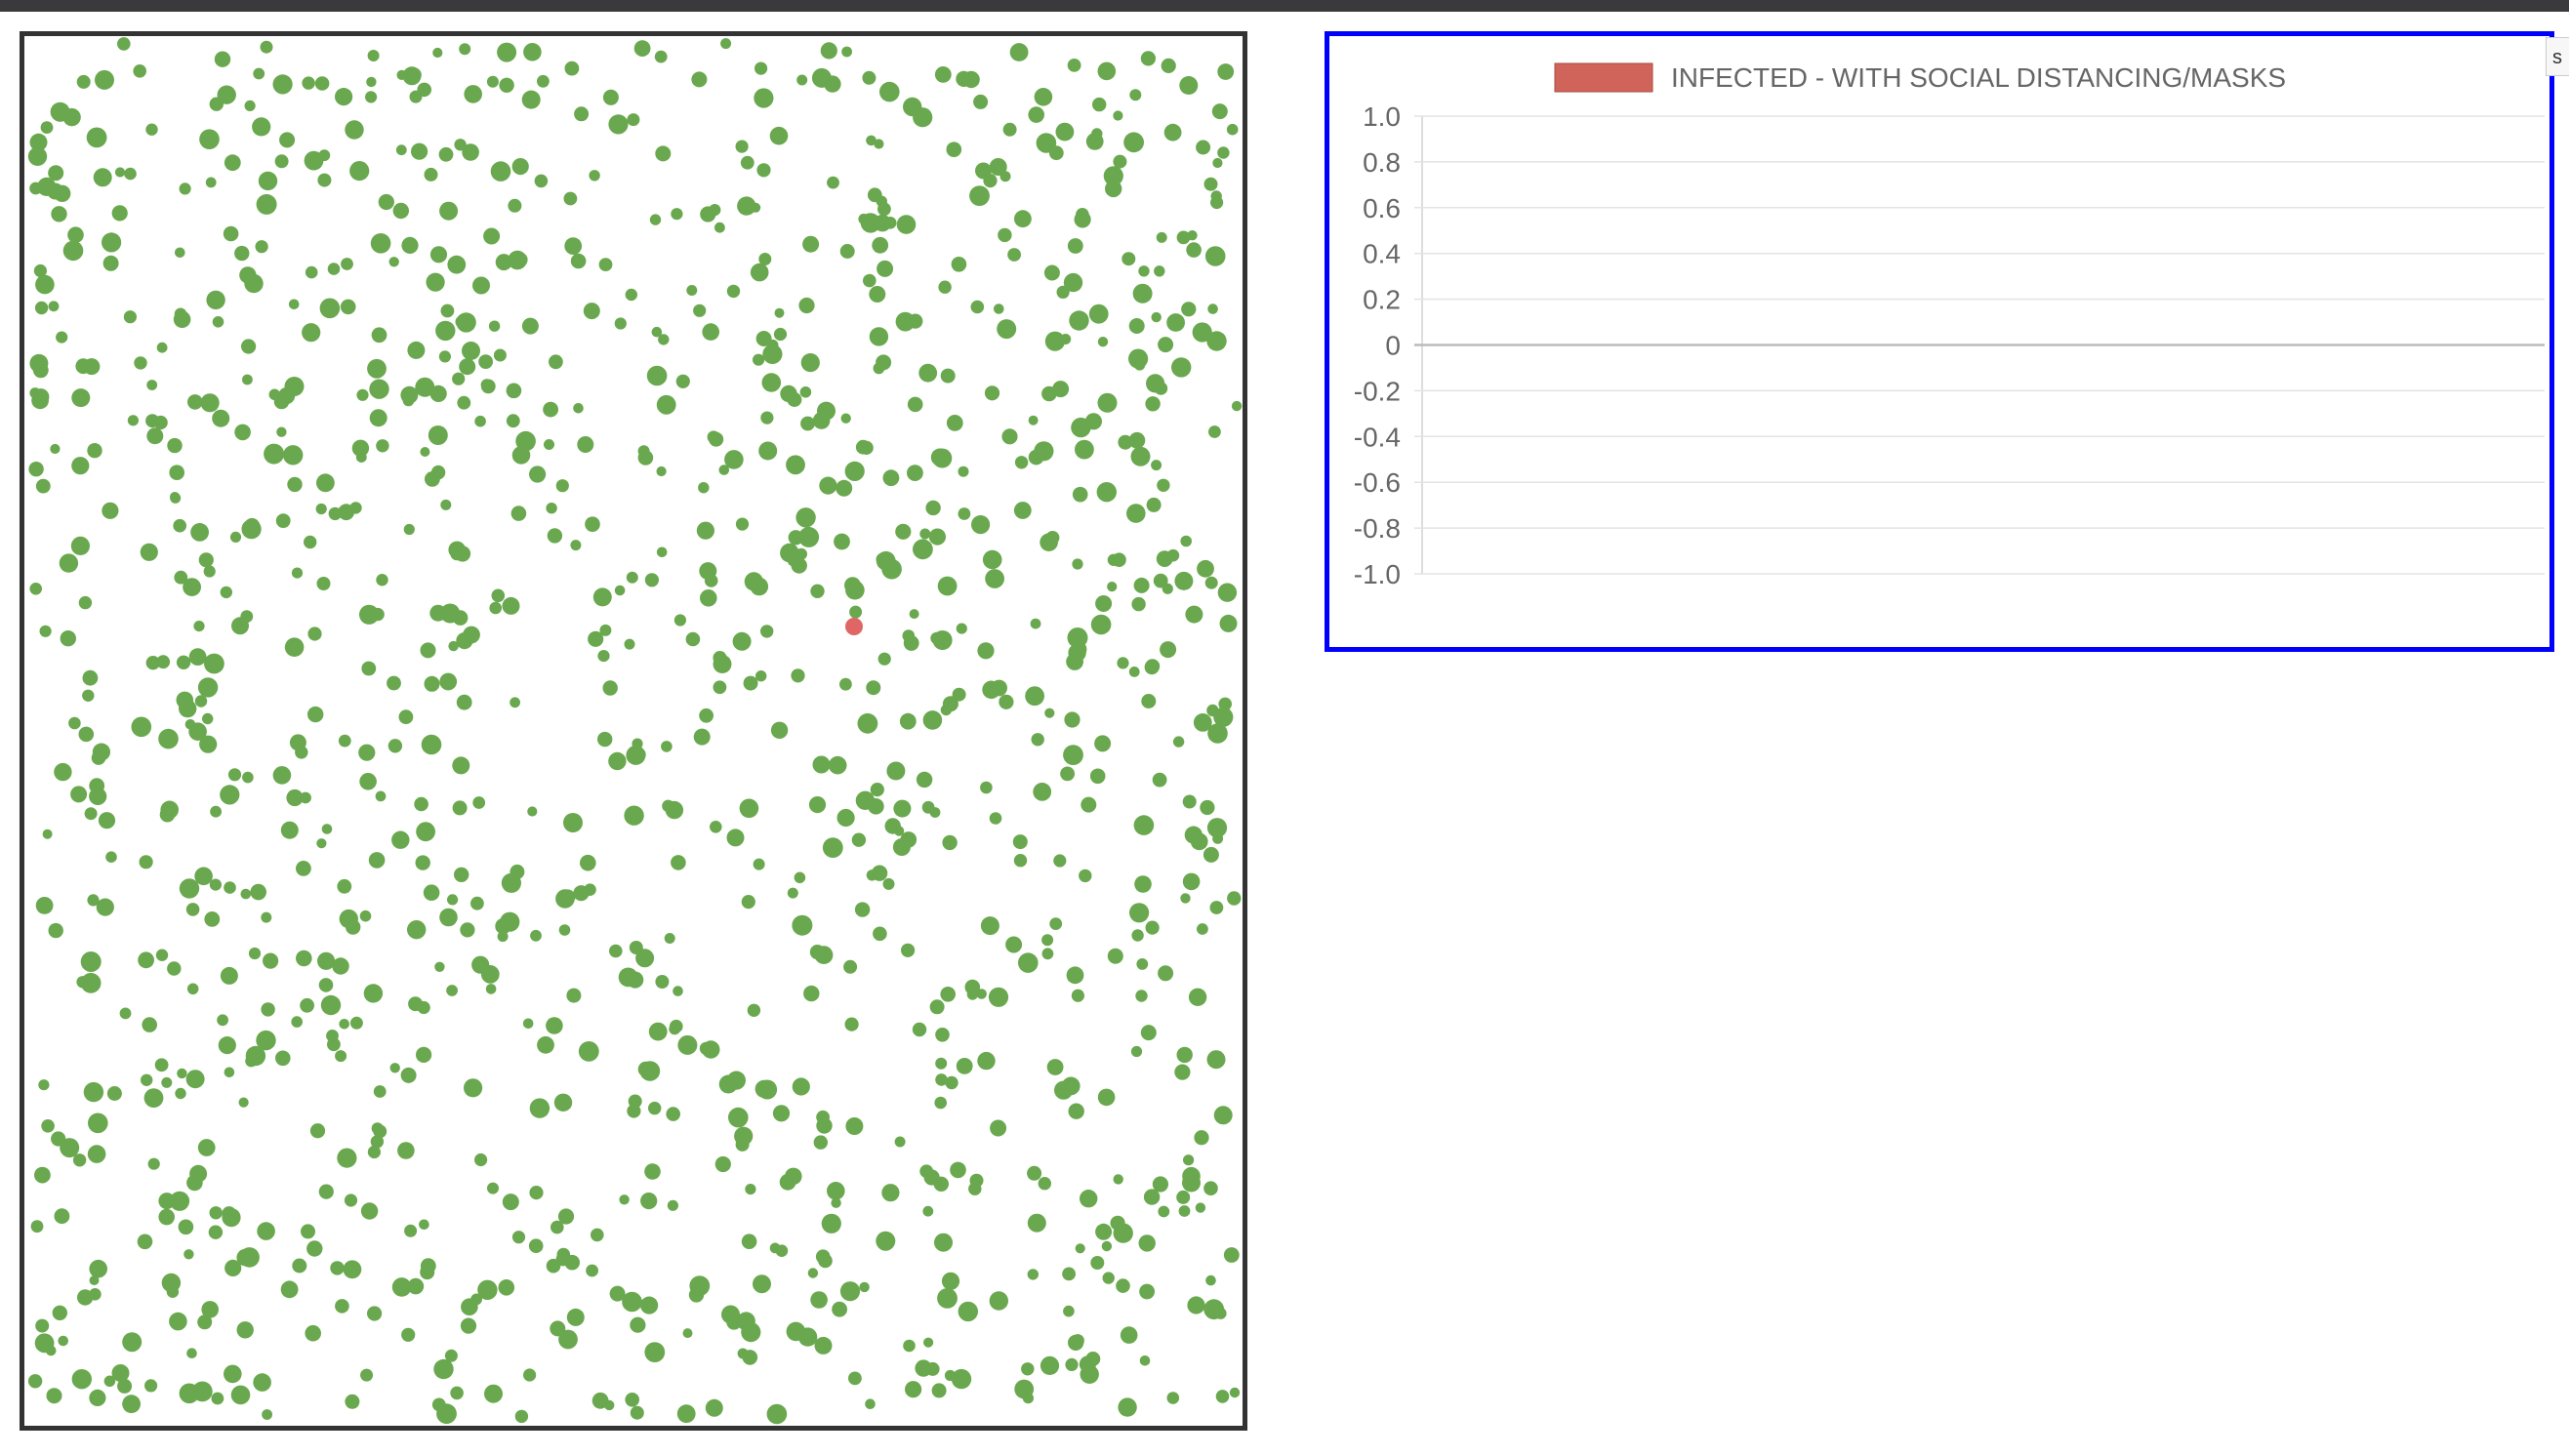 The width and height of the screenshot is (2569, 1456). What do you see at coordinates (2558, 56) in the screenshot?
I see `offscreen-control: s` at bounding box center [2558, 56].